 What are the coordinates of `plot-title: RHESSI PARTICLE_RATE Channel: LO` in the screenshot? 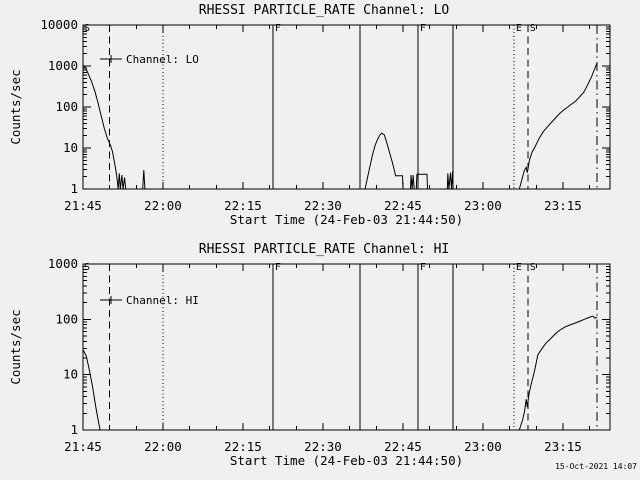 It's located at (324, 10).